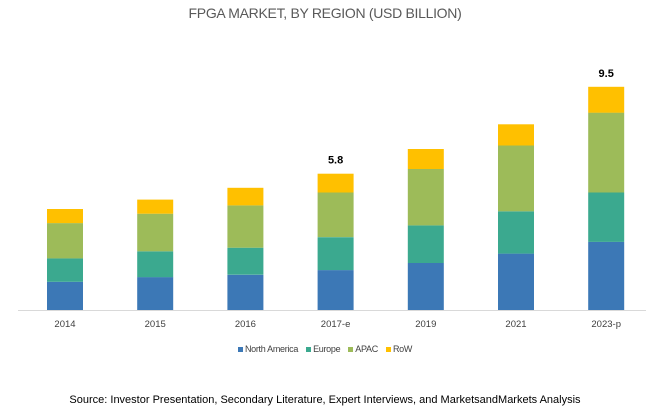  What do you see at coordinates (155, 293) in the screenshot?
I see `bar-segment-north-america-2015` at bounding box center [155, 293].